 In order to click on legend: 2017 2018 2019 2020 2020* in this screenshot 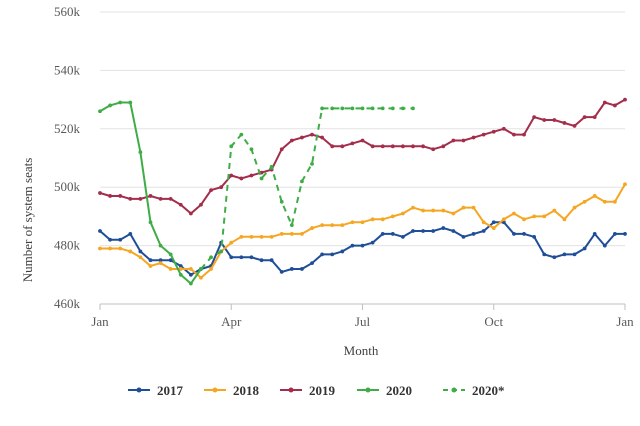, I will do `click(316, 390)`.